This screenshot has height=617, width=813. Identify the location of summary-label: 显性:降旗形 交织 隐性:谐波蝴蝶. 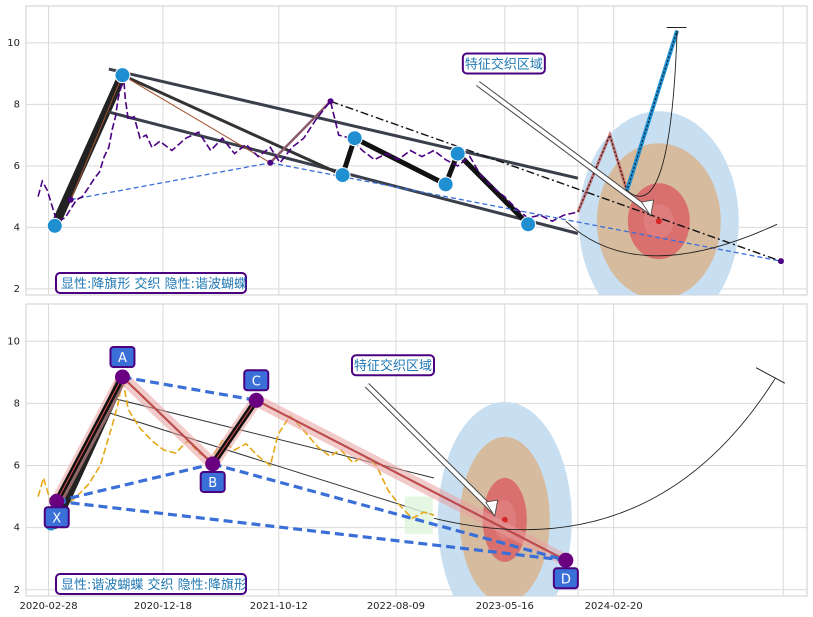
(154, 284).